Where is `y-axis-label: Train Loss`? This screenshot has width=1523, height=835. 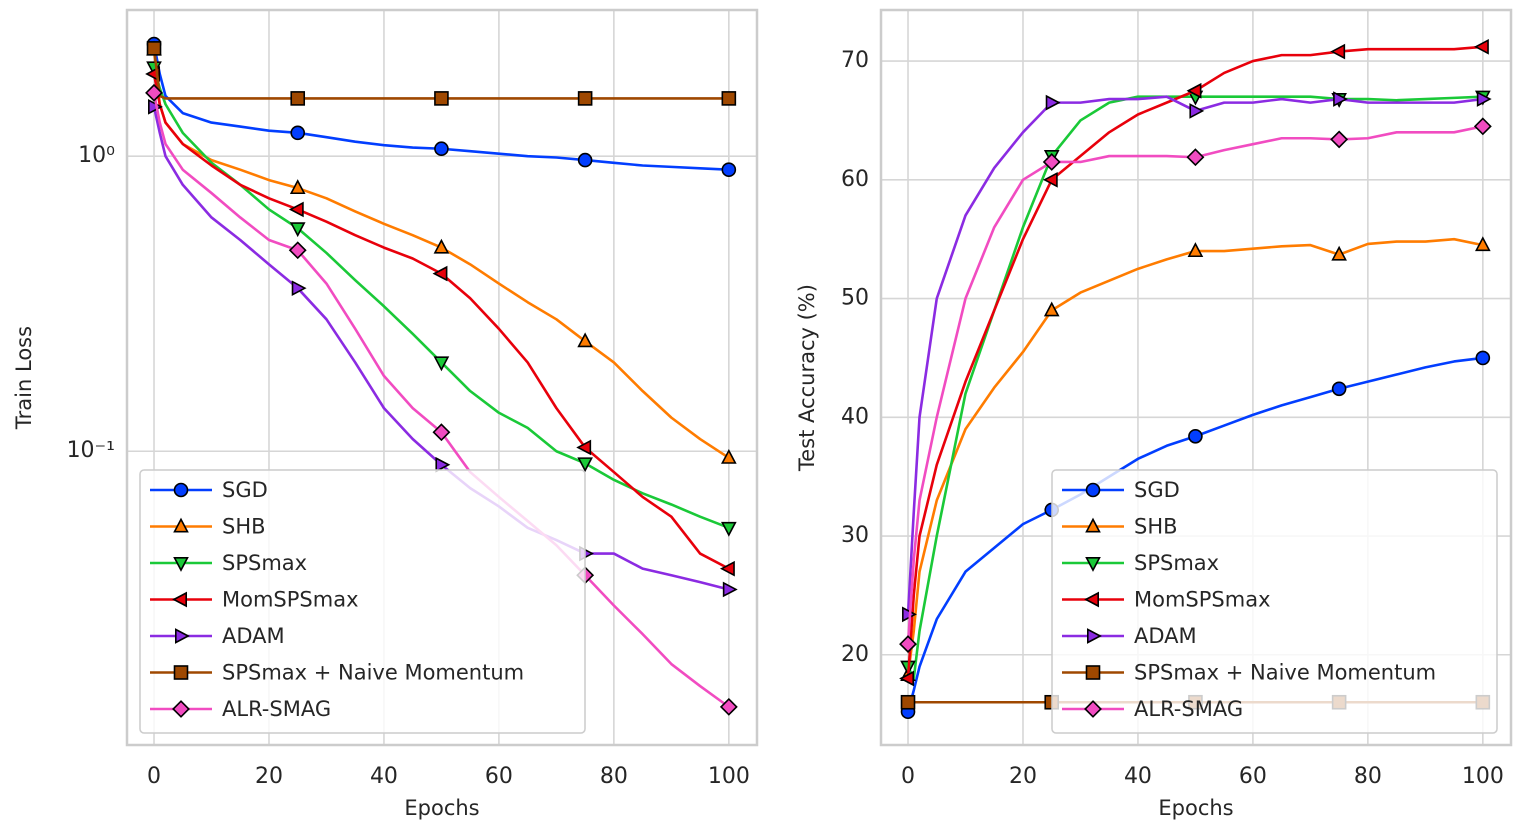 y-axis-label: Train Loss is located at coordinates (24, 378).